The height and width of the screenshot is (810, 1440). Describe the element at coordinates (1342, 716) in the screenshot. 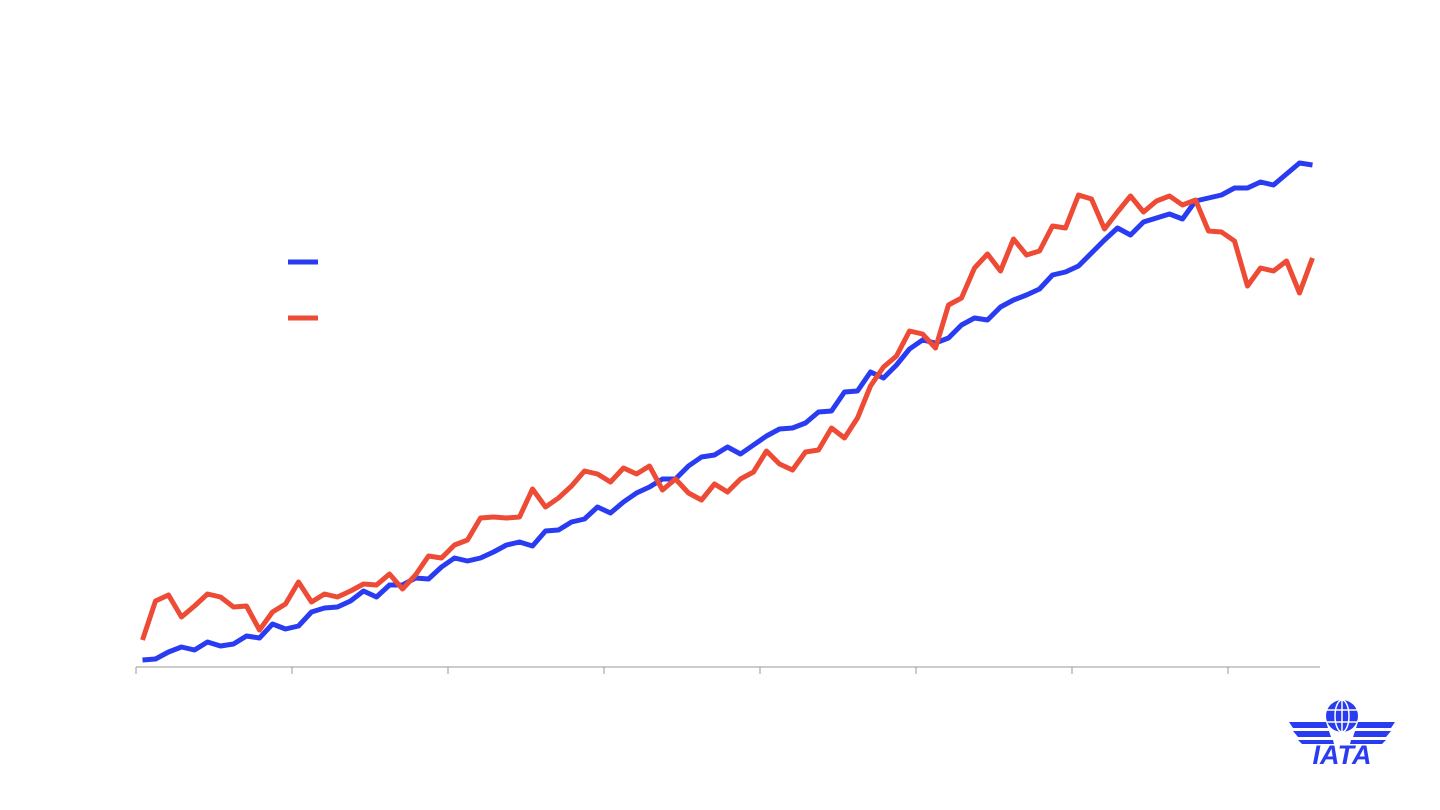

I see `logo-globe-lines` at that location.